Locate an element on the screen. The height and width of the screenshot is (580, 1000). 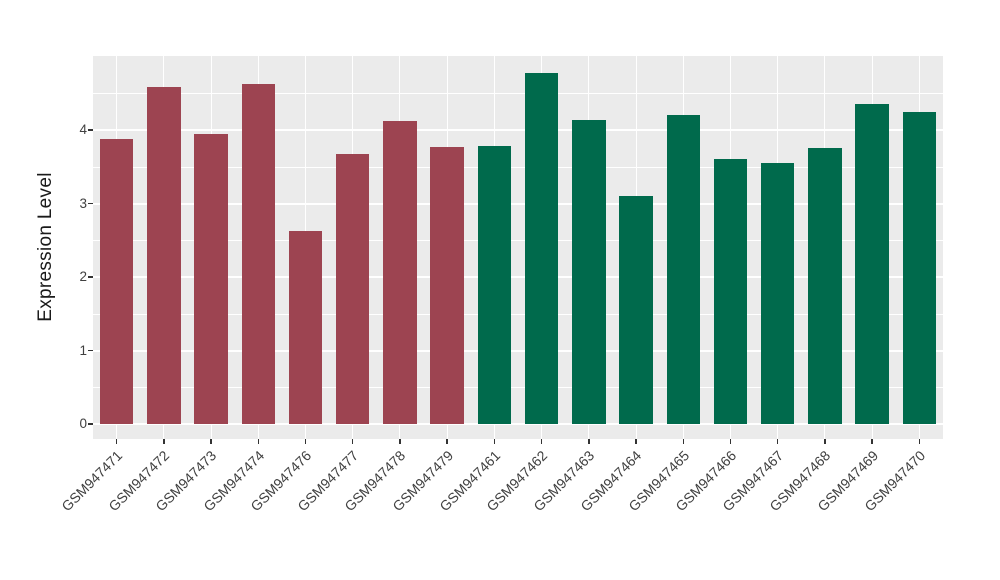
bar-GSM947463 is located at coordinates (589, 271).